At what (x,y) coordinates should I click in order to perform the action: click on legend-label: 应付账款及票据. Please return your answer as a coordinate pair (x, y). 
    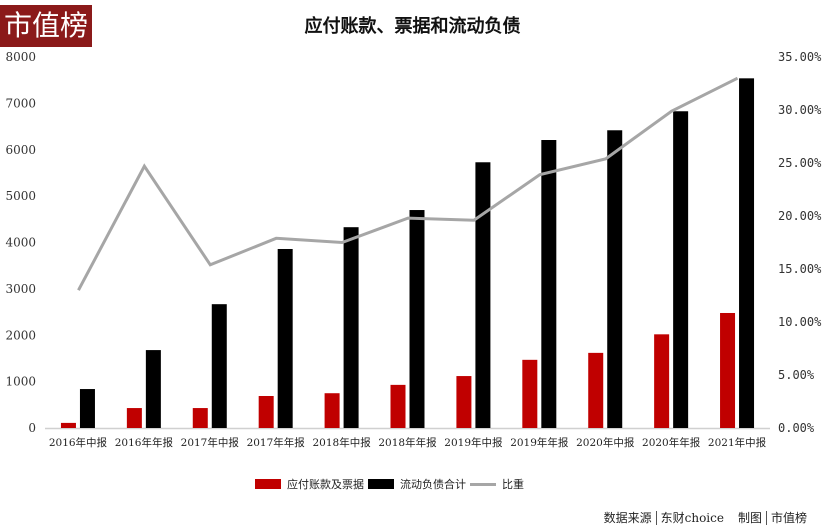
    Looking at the image, I should click on (325, 484).